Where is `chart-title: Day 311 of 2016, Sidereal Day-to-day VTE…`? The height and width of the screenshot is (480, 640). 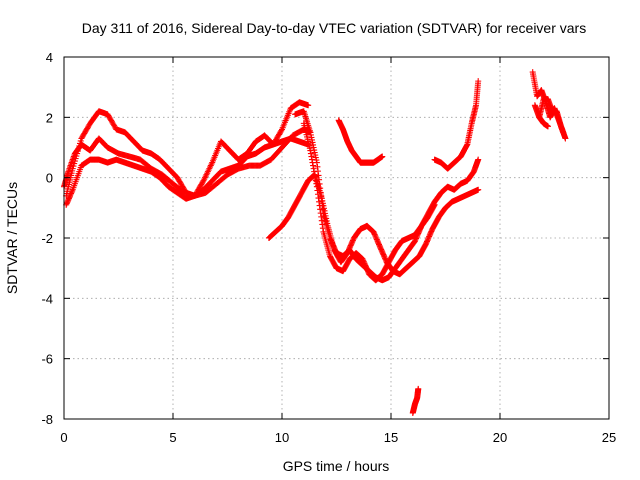
chart-title: Day 311 of 2016, Sidereal Day-to-day VTE… is located at coordinates (334, 28).